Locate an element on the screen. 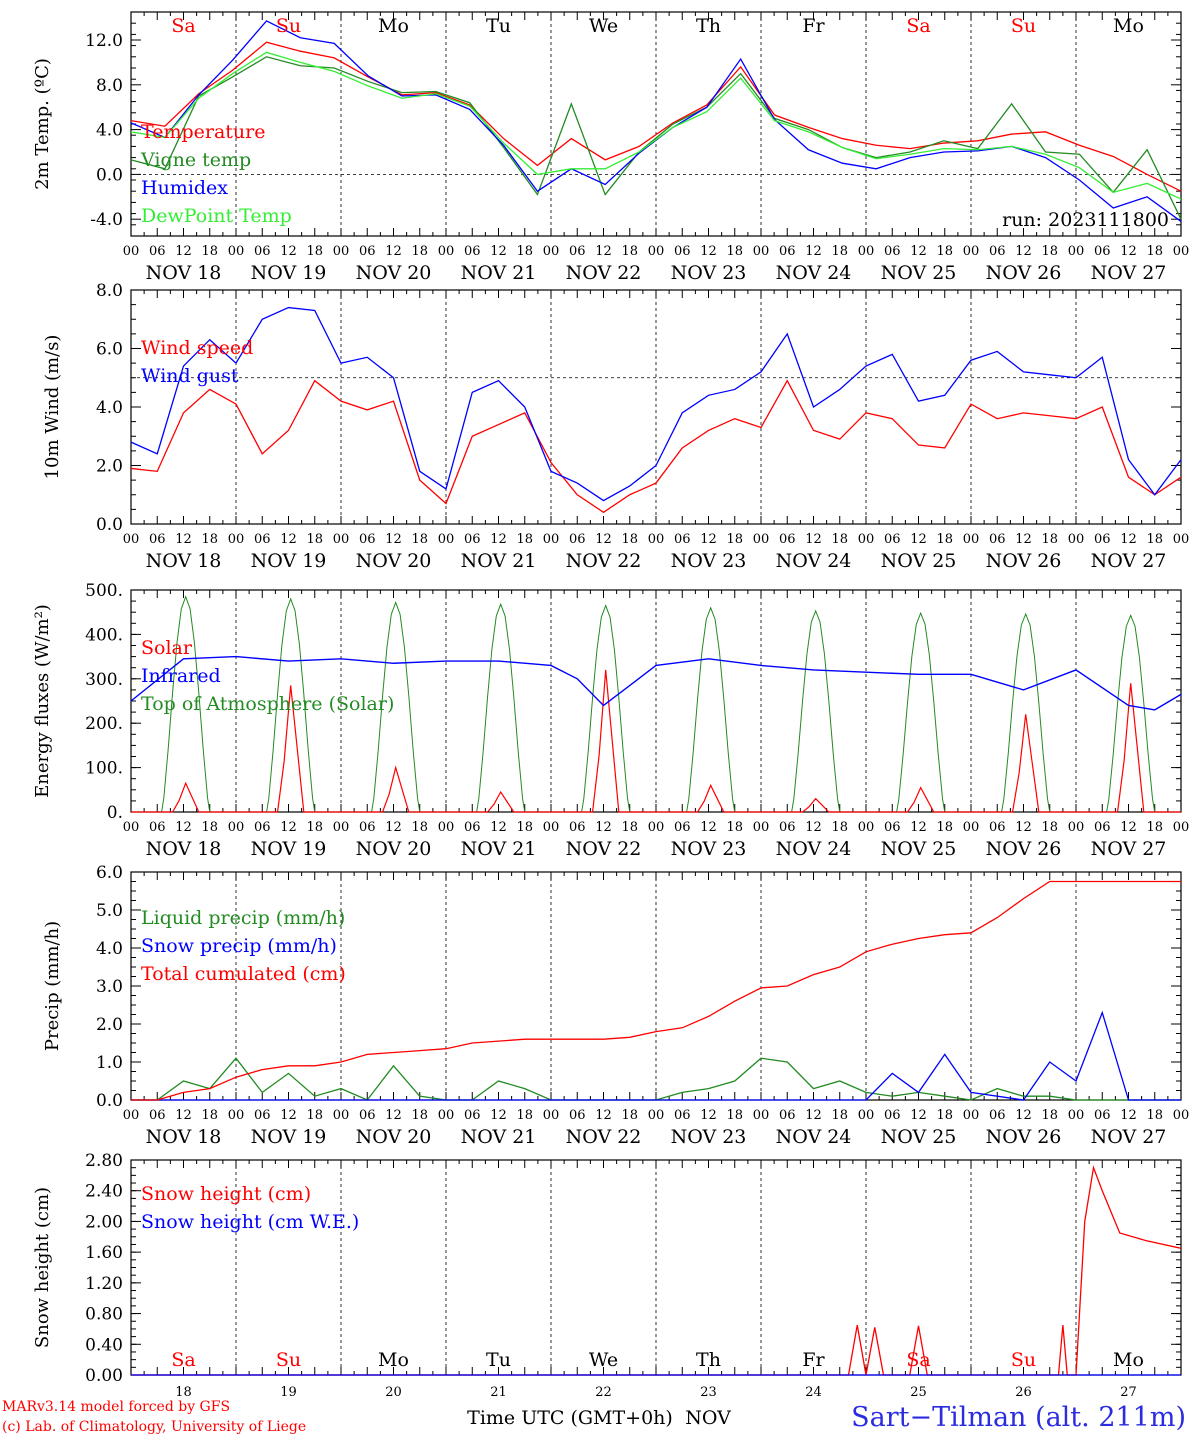 The image size is (1194, 1444). day-name: Fr is located at coordinates (813, 26).